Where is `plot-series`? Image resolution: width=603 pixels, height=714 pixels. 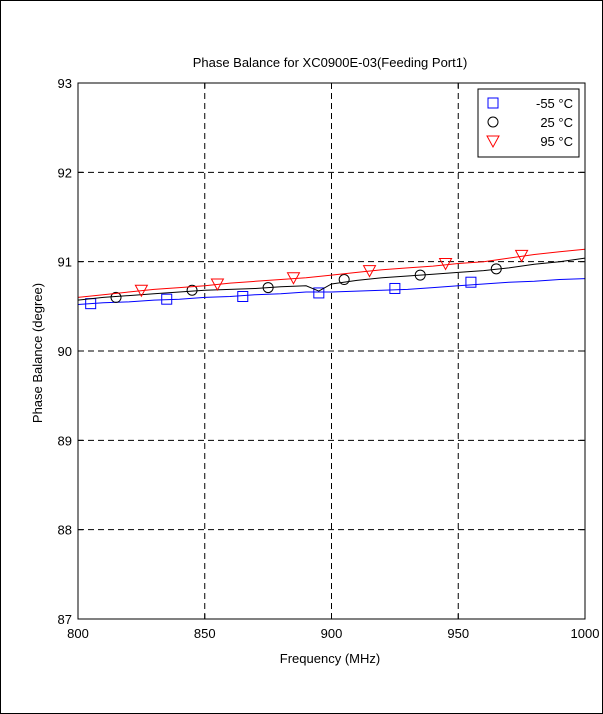 plot-series is located at coordinates (331, 279).